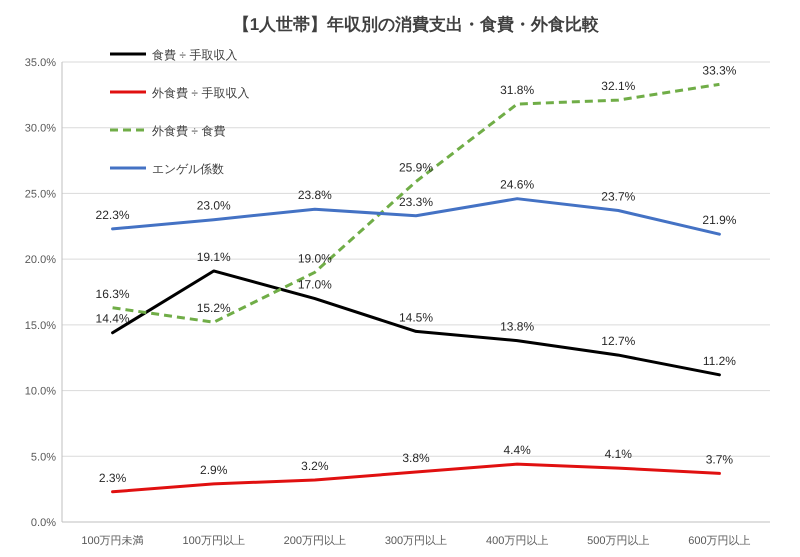 The width and height of the screenshot is (800, 557). I want to click on x-tick-label: 300万円以上, so click(416, 540).